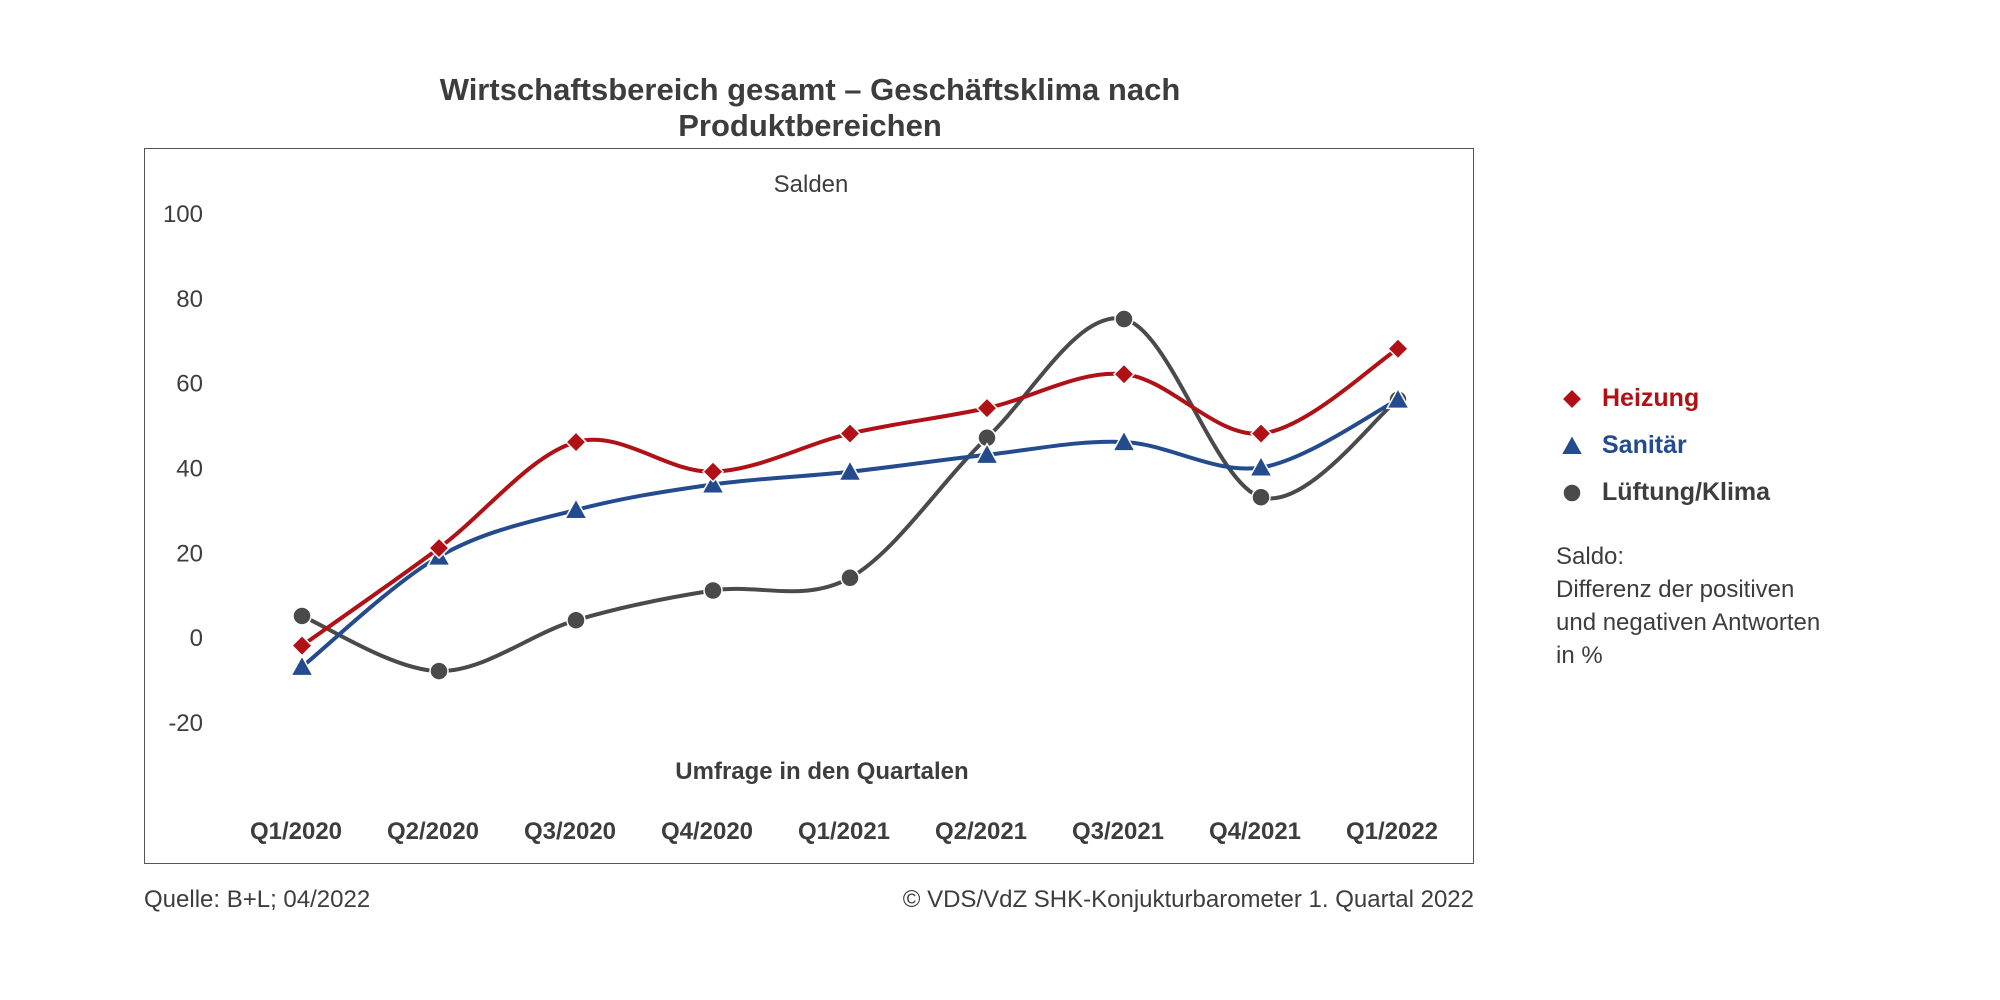 Image resolution: width=2000 pixels, height=1000 pixels. I want to click on x-tick-label: Q4/2021, so click(1255, 831).